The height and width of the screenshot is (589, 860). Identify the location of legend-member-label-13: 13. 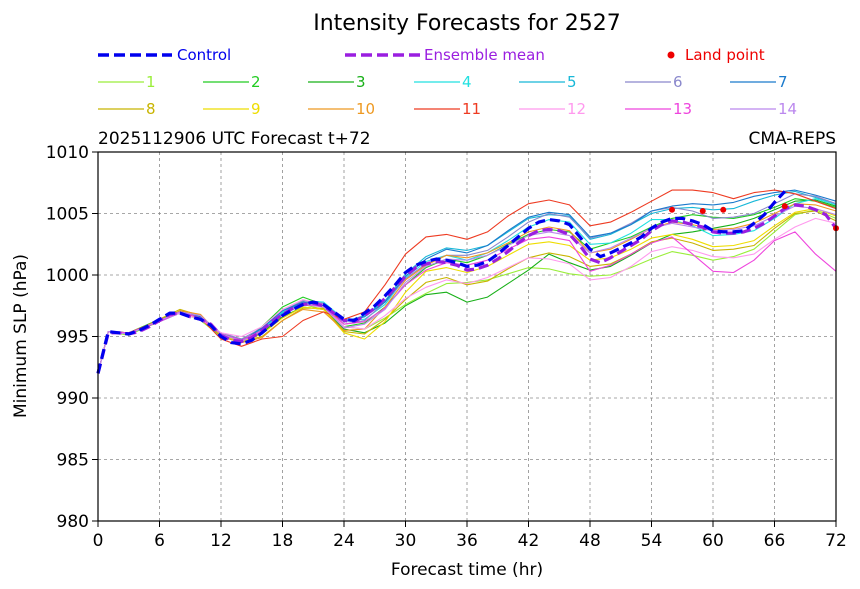
(682, 109).